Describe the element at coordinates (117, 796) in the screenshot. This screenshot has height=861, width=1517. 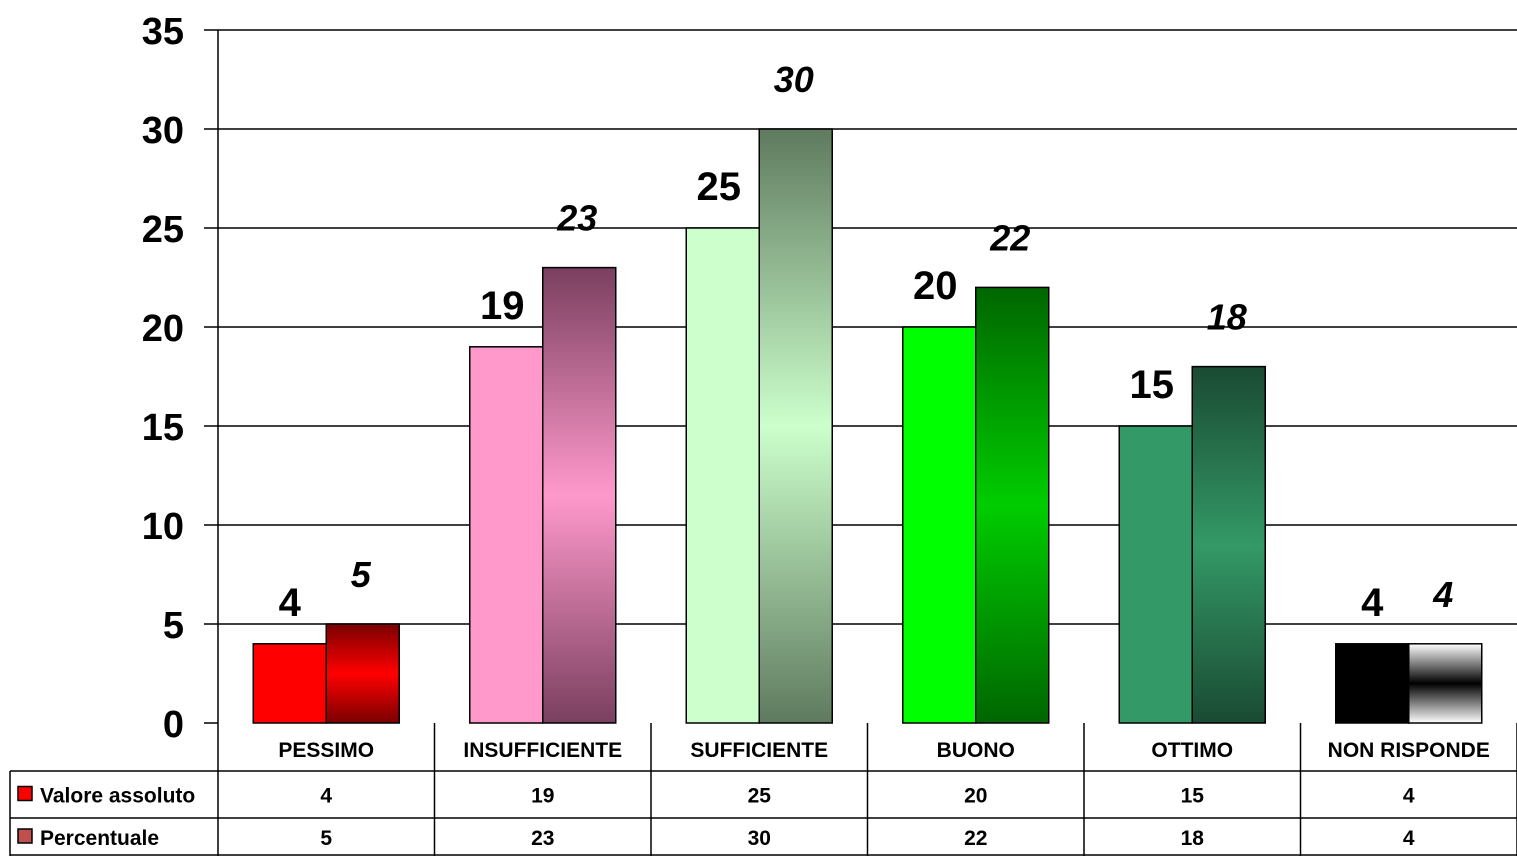
I see `legend-label: Valore assoluto` at that location.